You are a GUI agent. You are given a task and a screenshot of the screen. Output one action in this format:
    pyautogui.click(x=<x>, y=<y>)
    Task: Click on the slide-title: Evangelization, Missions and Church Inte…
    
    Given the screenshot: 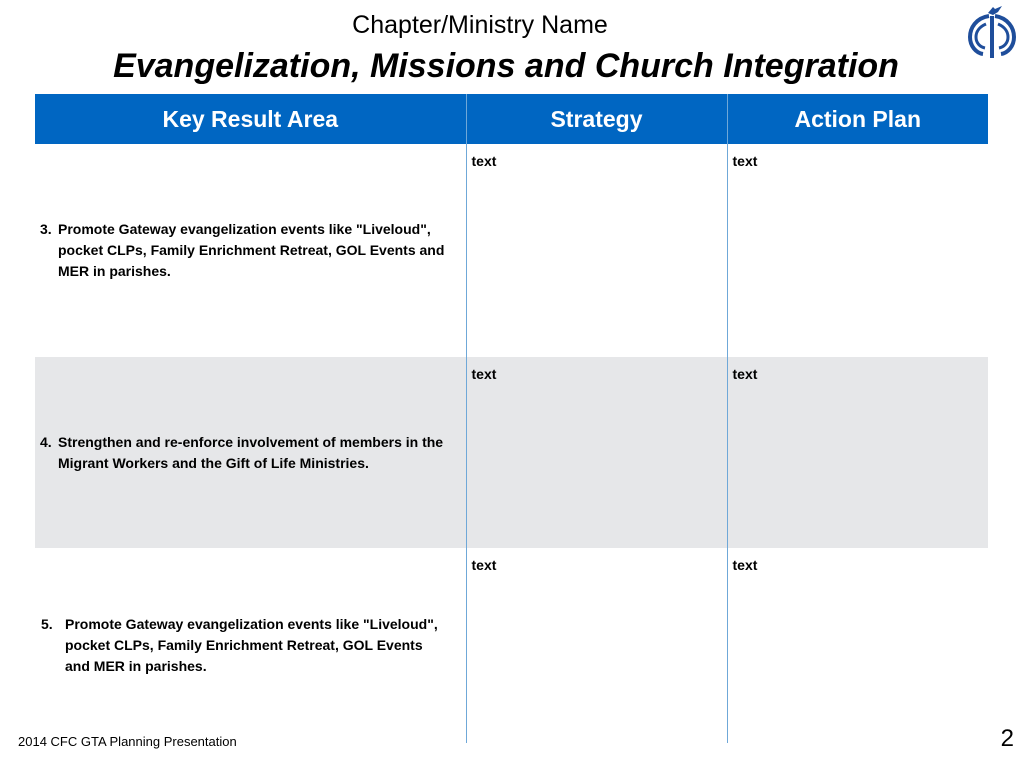 What is the action you would take?
    pyautogui.click(x=506, y=66)
    